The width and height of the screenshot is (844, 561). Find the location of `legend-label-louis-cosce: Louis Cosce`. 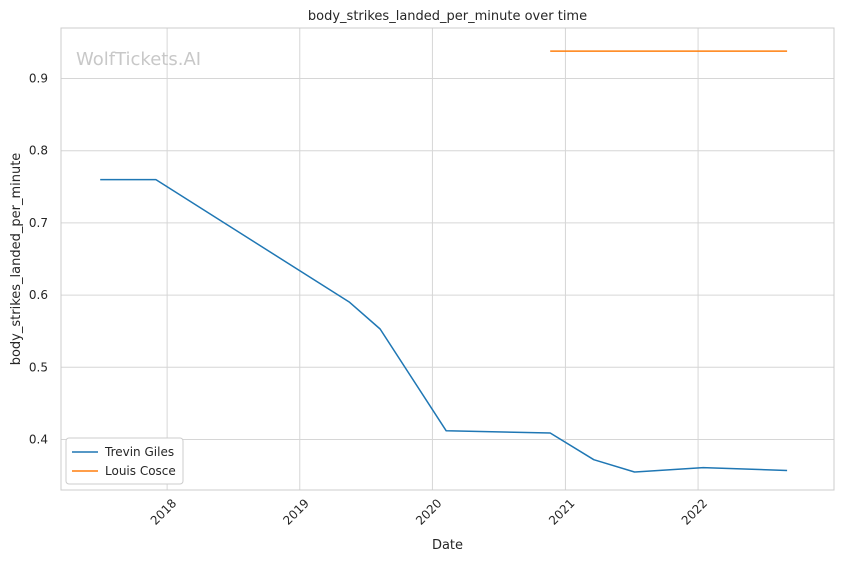

legend-label-louis-cosce: Louis Cosce is located at coordinates (140, 471).